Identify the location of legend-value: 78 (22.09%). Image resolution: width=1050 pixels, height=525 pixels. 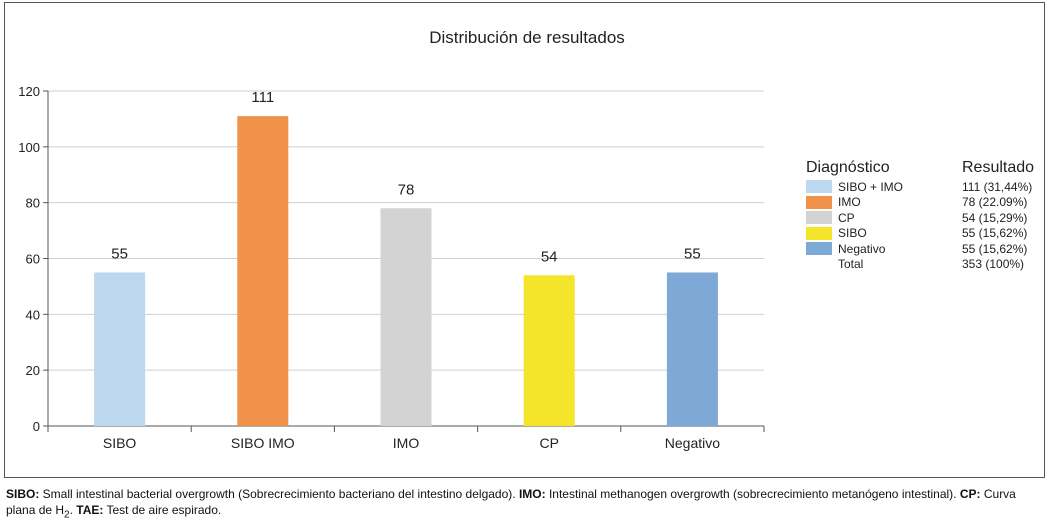
(995, 202).